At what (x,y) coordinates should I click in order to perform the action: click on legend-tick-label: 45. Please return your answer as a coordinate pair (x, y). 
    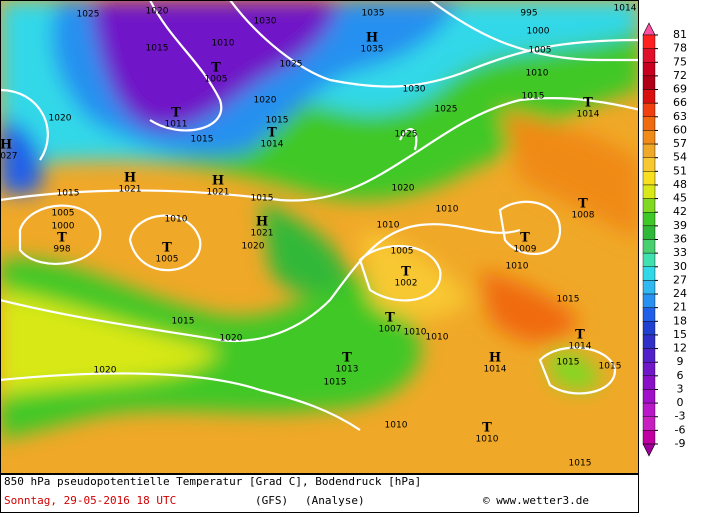
    Looking at the image, I should click on (680, 198).